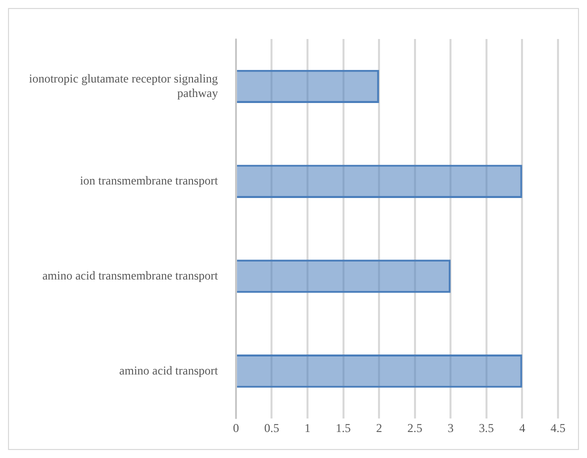  Describe the element at coordinates (169, 370) in the screenshot. I see `y-tick-label: amino acid transport` at that location.